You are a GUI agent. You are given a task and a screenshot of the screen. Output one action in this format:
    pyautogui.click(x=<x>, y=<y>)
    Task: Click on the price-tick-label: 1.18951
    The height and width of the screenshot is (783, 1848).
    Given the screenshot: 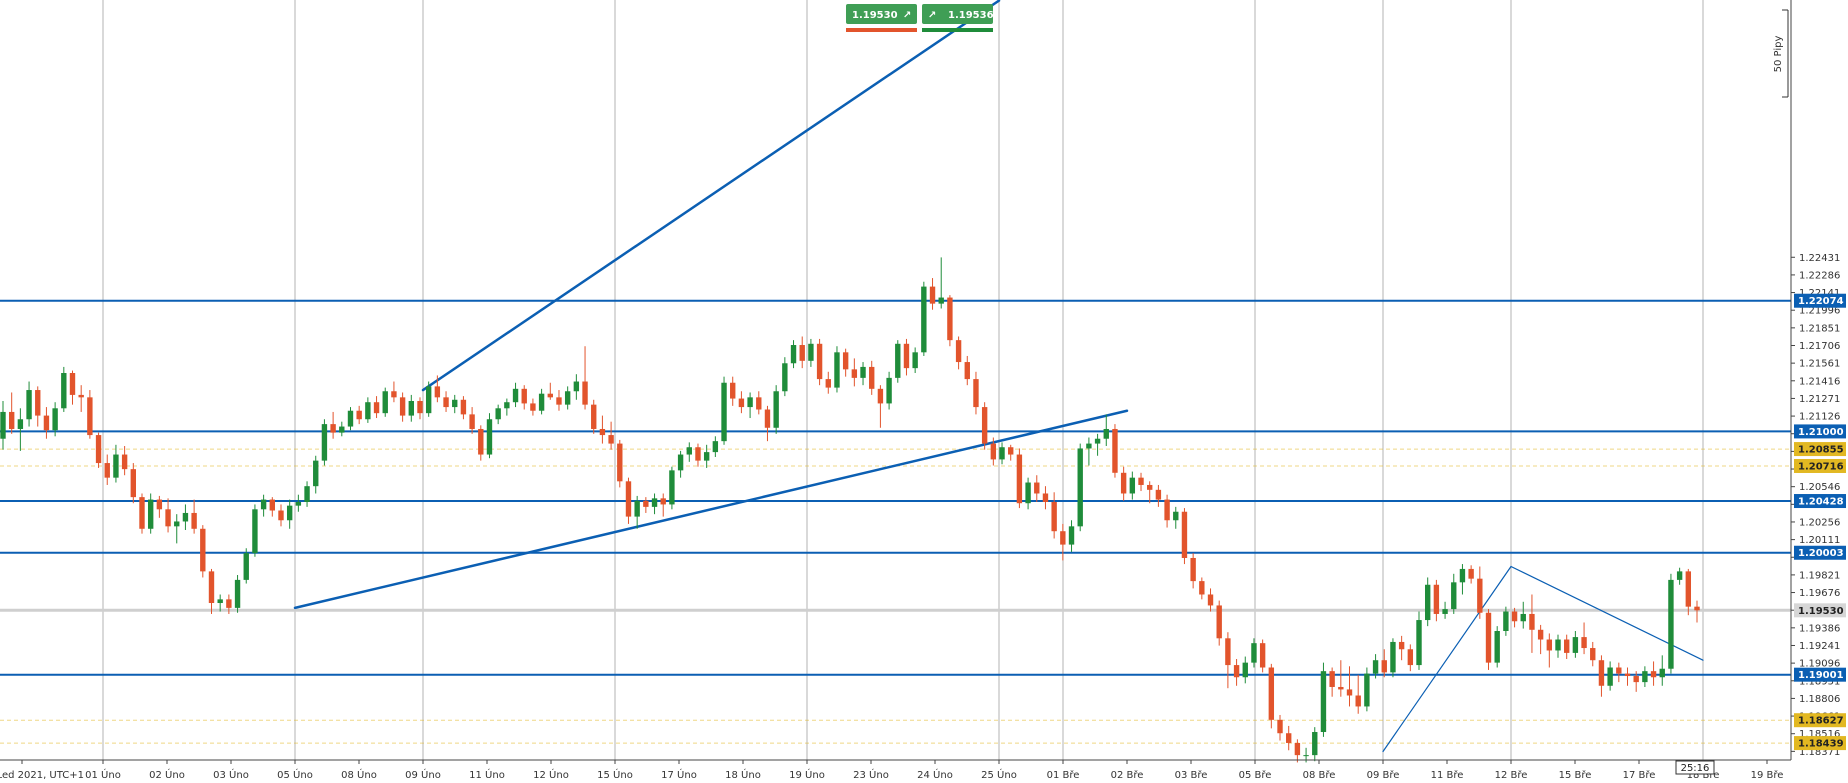 What is the action you would take?
    pyautogui.click(x=1819, y=681)
    